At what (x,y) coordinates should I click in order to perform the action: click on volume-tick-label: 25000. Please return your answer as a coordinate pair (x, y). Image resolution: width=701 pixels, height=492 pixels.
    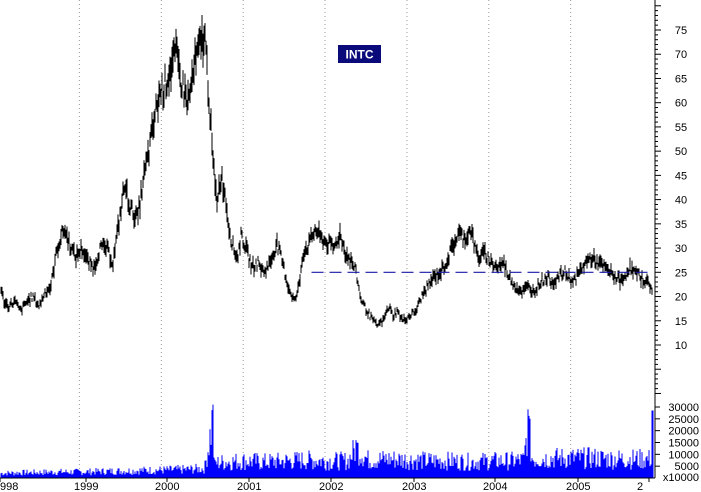
    Looking at the image, I should click on (683, 420).